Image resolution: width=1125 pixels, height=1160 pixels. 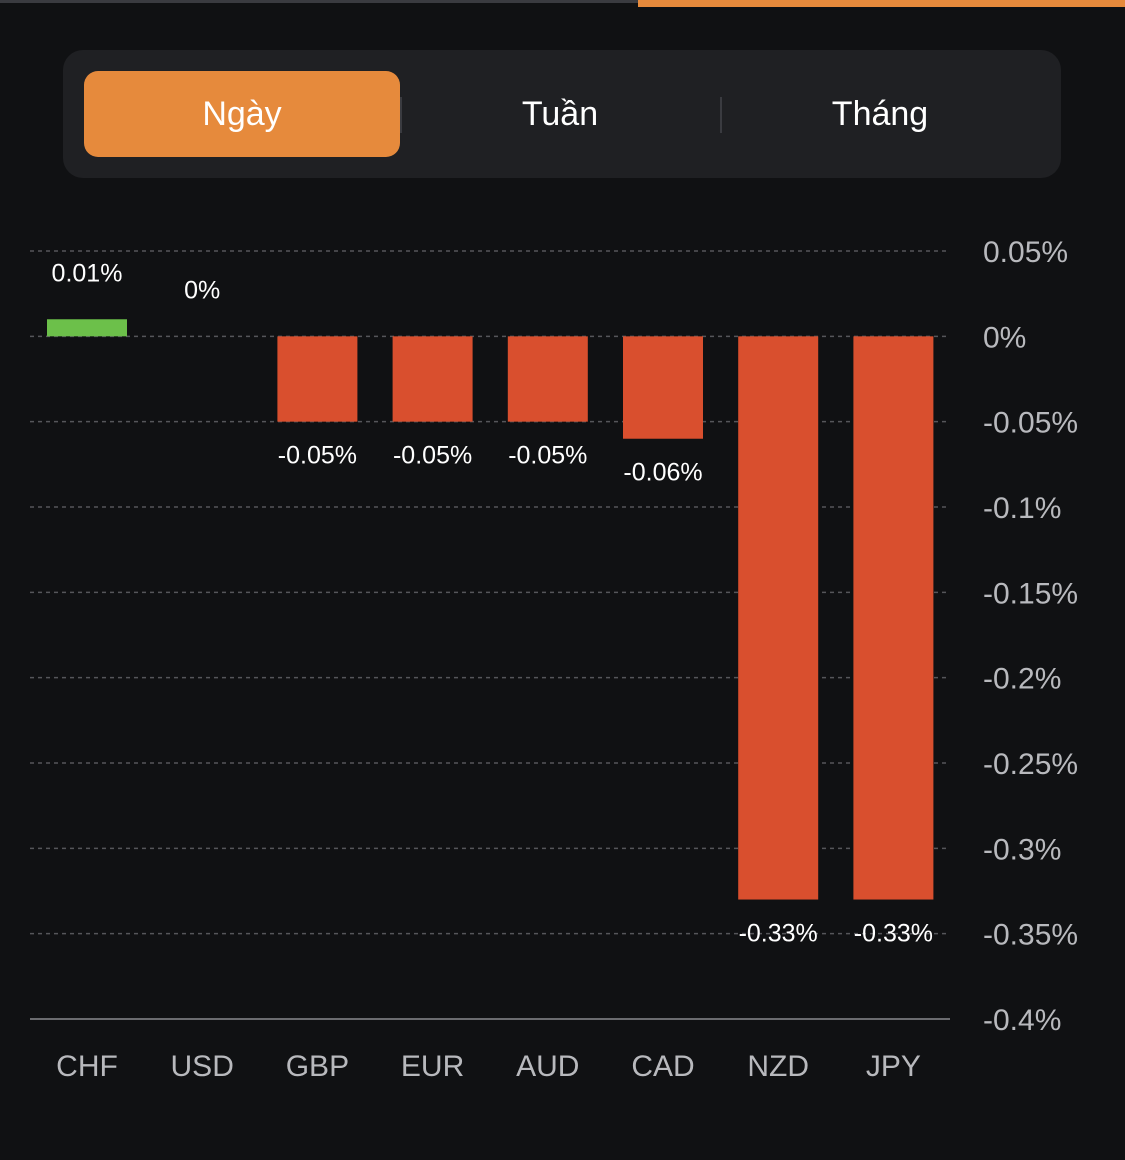 What do you see at coordinates (87, 1066) in the screenshot?
I see `x-tick-label: CHF` at bounding box center [87, 1066].